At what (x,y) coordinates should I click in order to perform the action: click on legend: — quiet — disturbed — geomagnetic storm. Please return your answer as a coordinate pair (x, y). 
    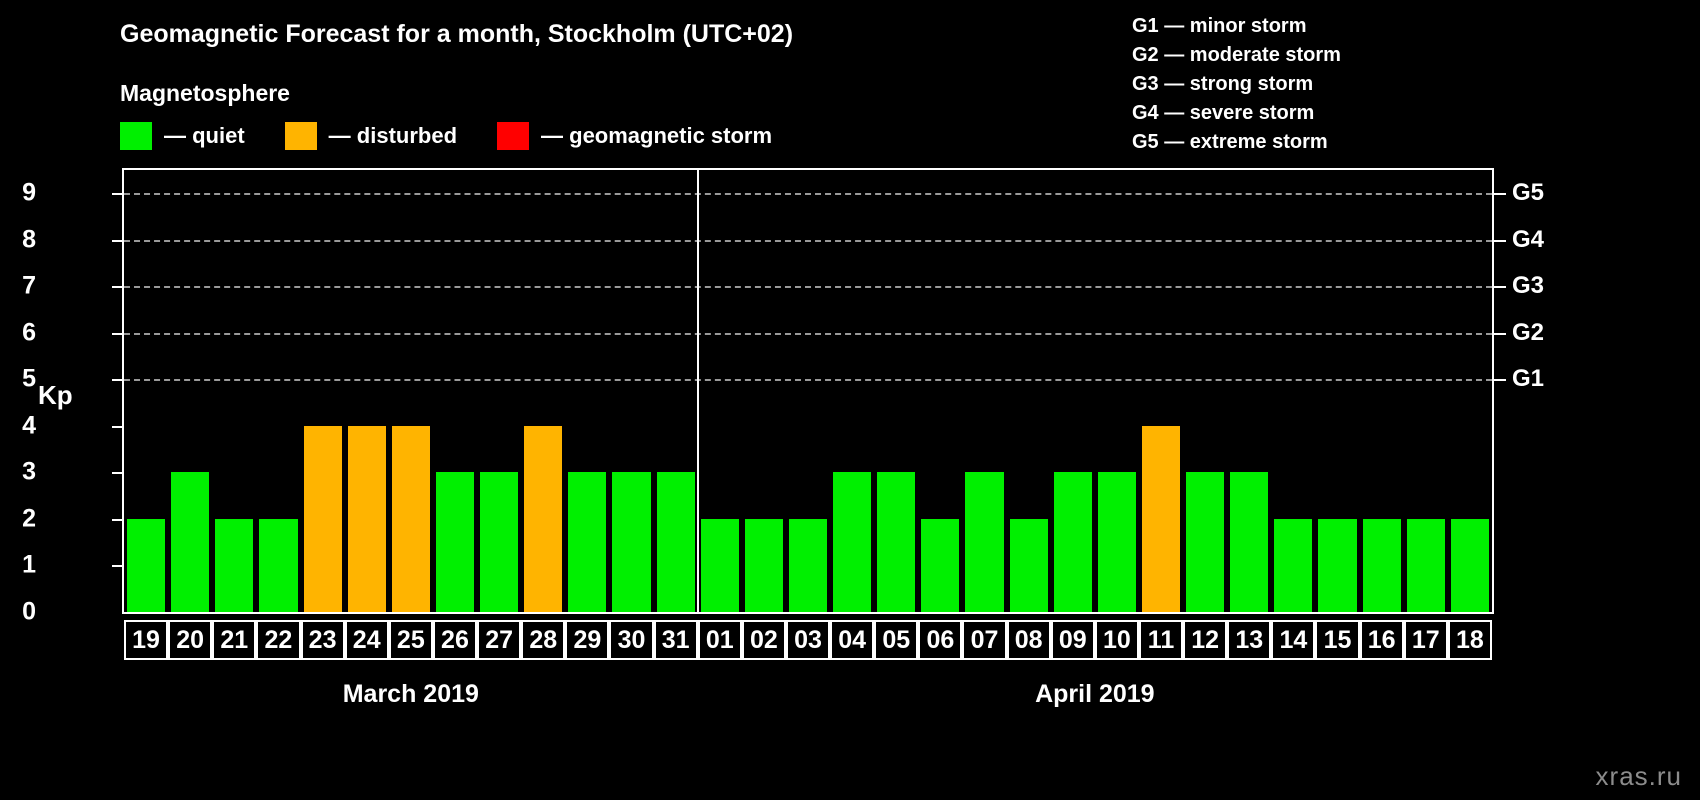
    Looking at the image, I should click on (466, 136).